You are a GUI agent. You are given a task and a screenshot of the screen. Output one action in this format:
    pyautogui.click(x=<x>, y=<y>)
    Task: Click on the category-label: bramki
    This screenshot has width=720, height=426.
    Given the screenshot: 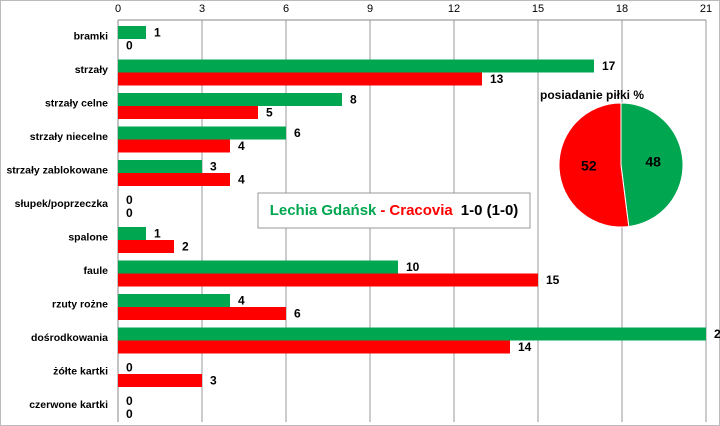 What is the action you would take?
    pyautogui.click(x=91, y=37)
    